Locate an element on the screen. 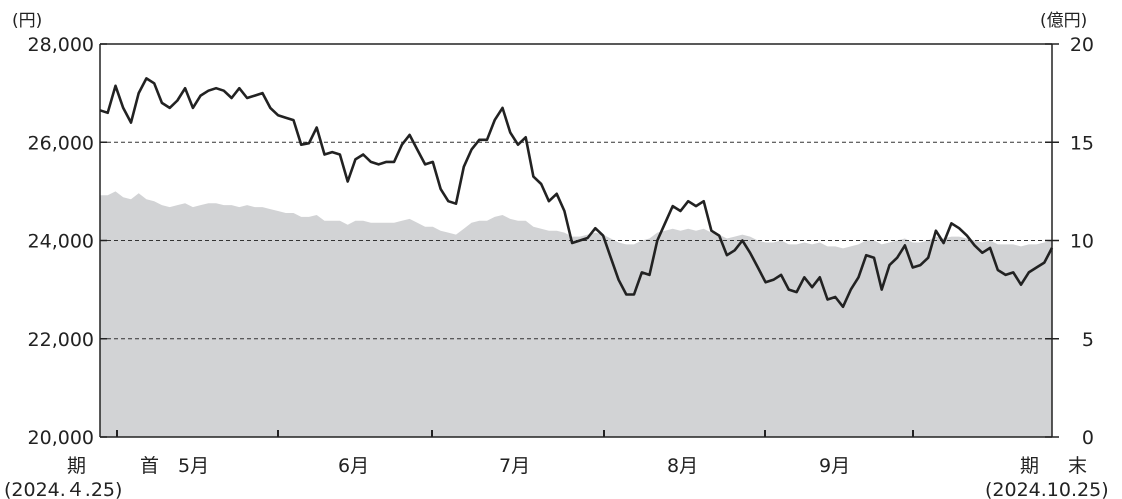 This screenshot has width=1122, height=499. right-tick-label: 10 is located at coordinates (1082, 242).